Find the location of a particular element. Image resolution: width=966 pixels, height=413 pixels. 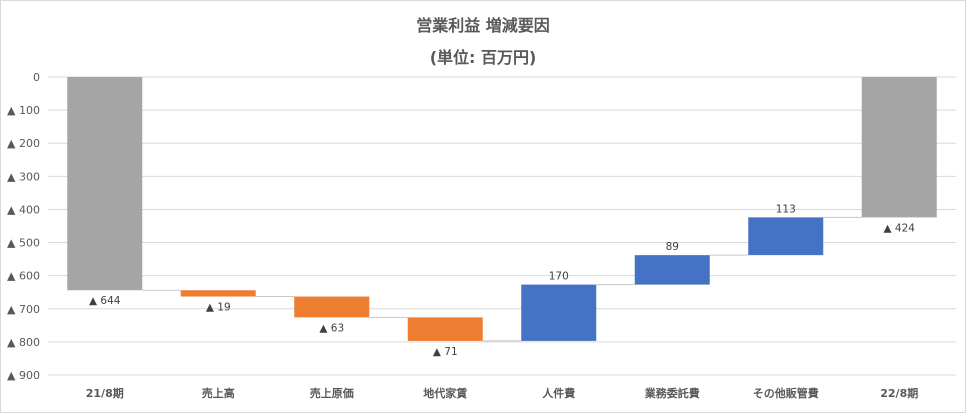

data-label: ▲ 63 is located at coordinates (331, 328).